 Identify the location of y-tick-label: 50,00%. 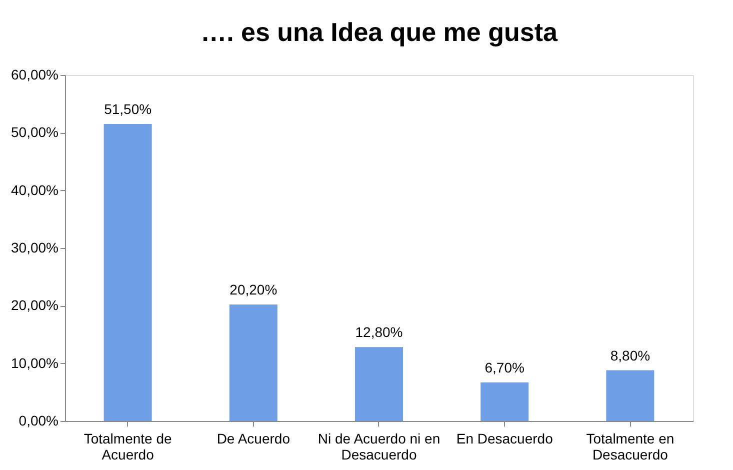
(34, 132).